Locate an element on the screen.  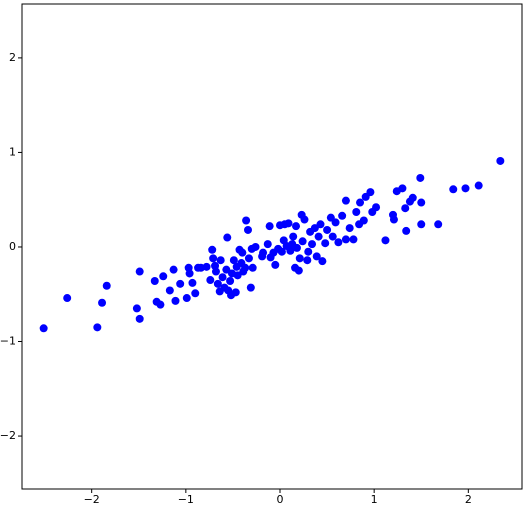
y-tick-label: −1 is located at coordinates (8, 341).